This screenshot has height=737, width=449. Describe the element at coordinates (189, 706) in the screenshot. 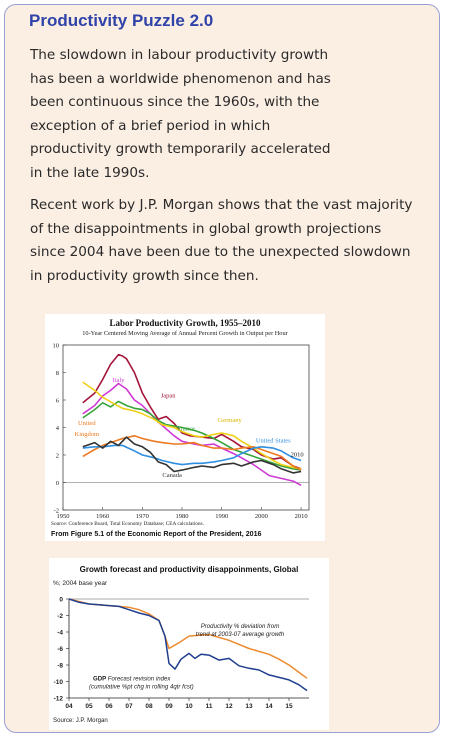

I see `x-tick-label: 10` at that location.